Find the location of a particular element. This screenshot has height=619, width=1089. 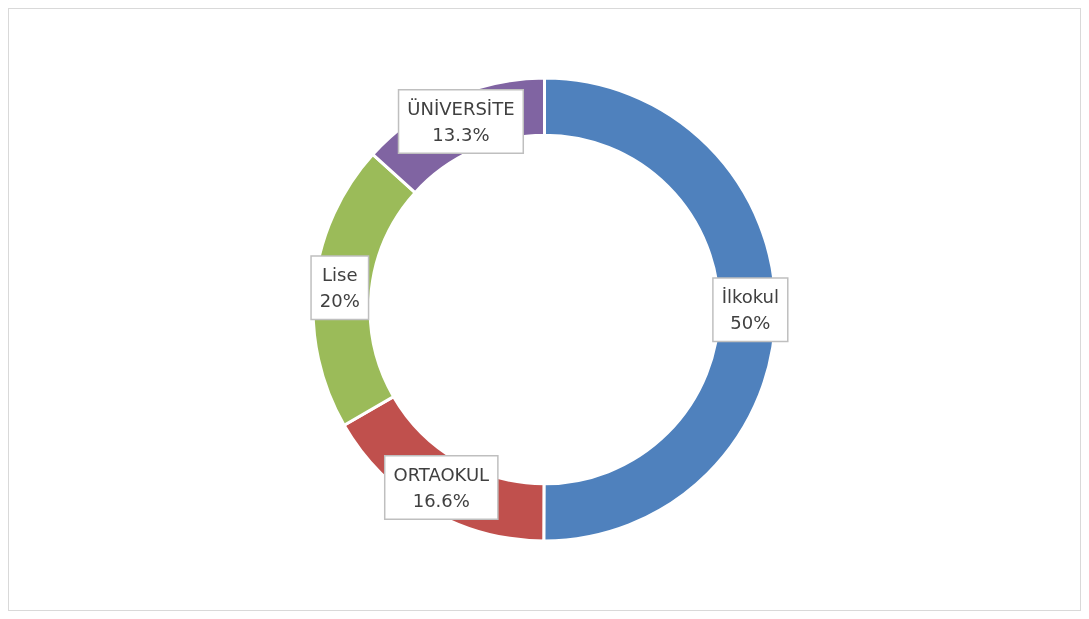

slice-label: ÜNİVERSİTE is located at coordinates (461, 108).